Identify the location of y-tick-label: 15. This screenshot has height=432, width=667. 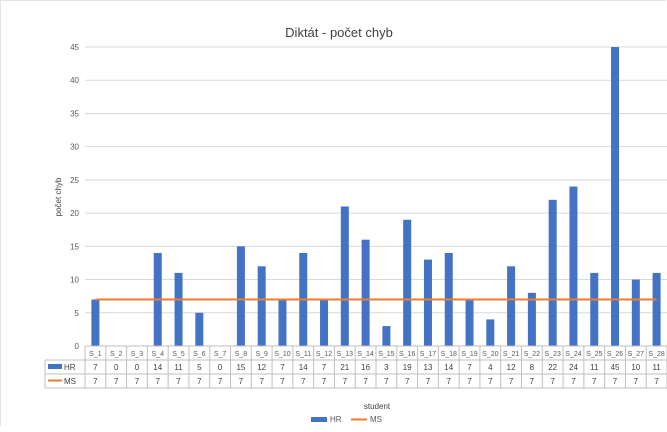
(74, 246).